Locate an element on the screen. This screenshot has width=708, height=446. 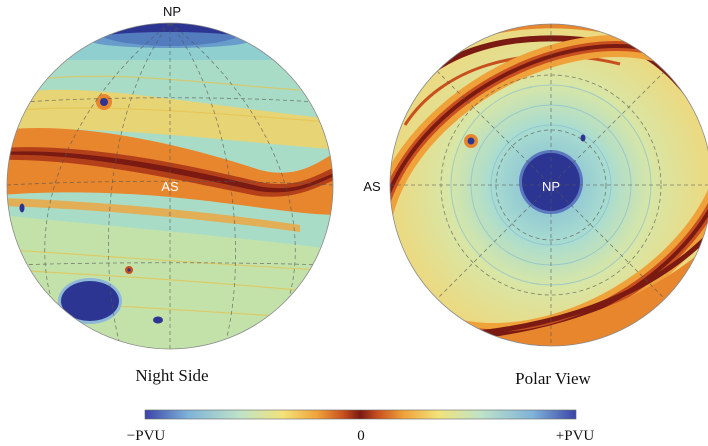
night-side-caption: Night Side is located at coordinates (171, 375).